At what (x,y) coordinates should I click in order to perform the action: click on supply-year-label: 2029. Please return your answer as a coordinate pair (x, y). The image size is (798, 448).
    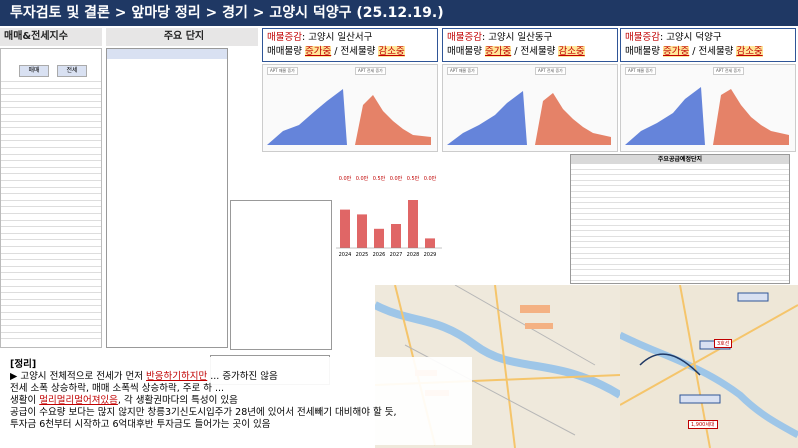
    Looking at the image, I should click on (430, 255).